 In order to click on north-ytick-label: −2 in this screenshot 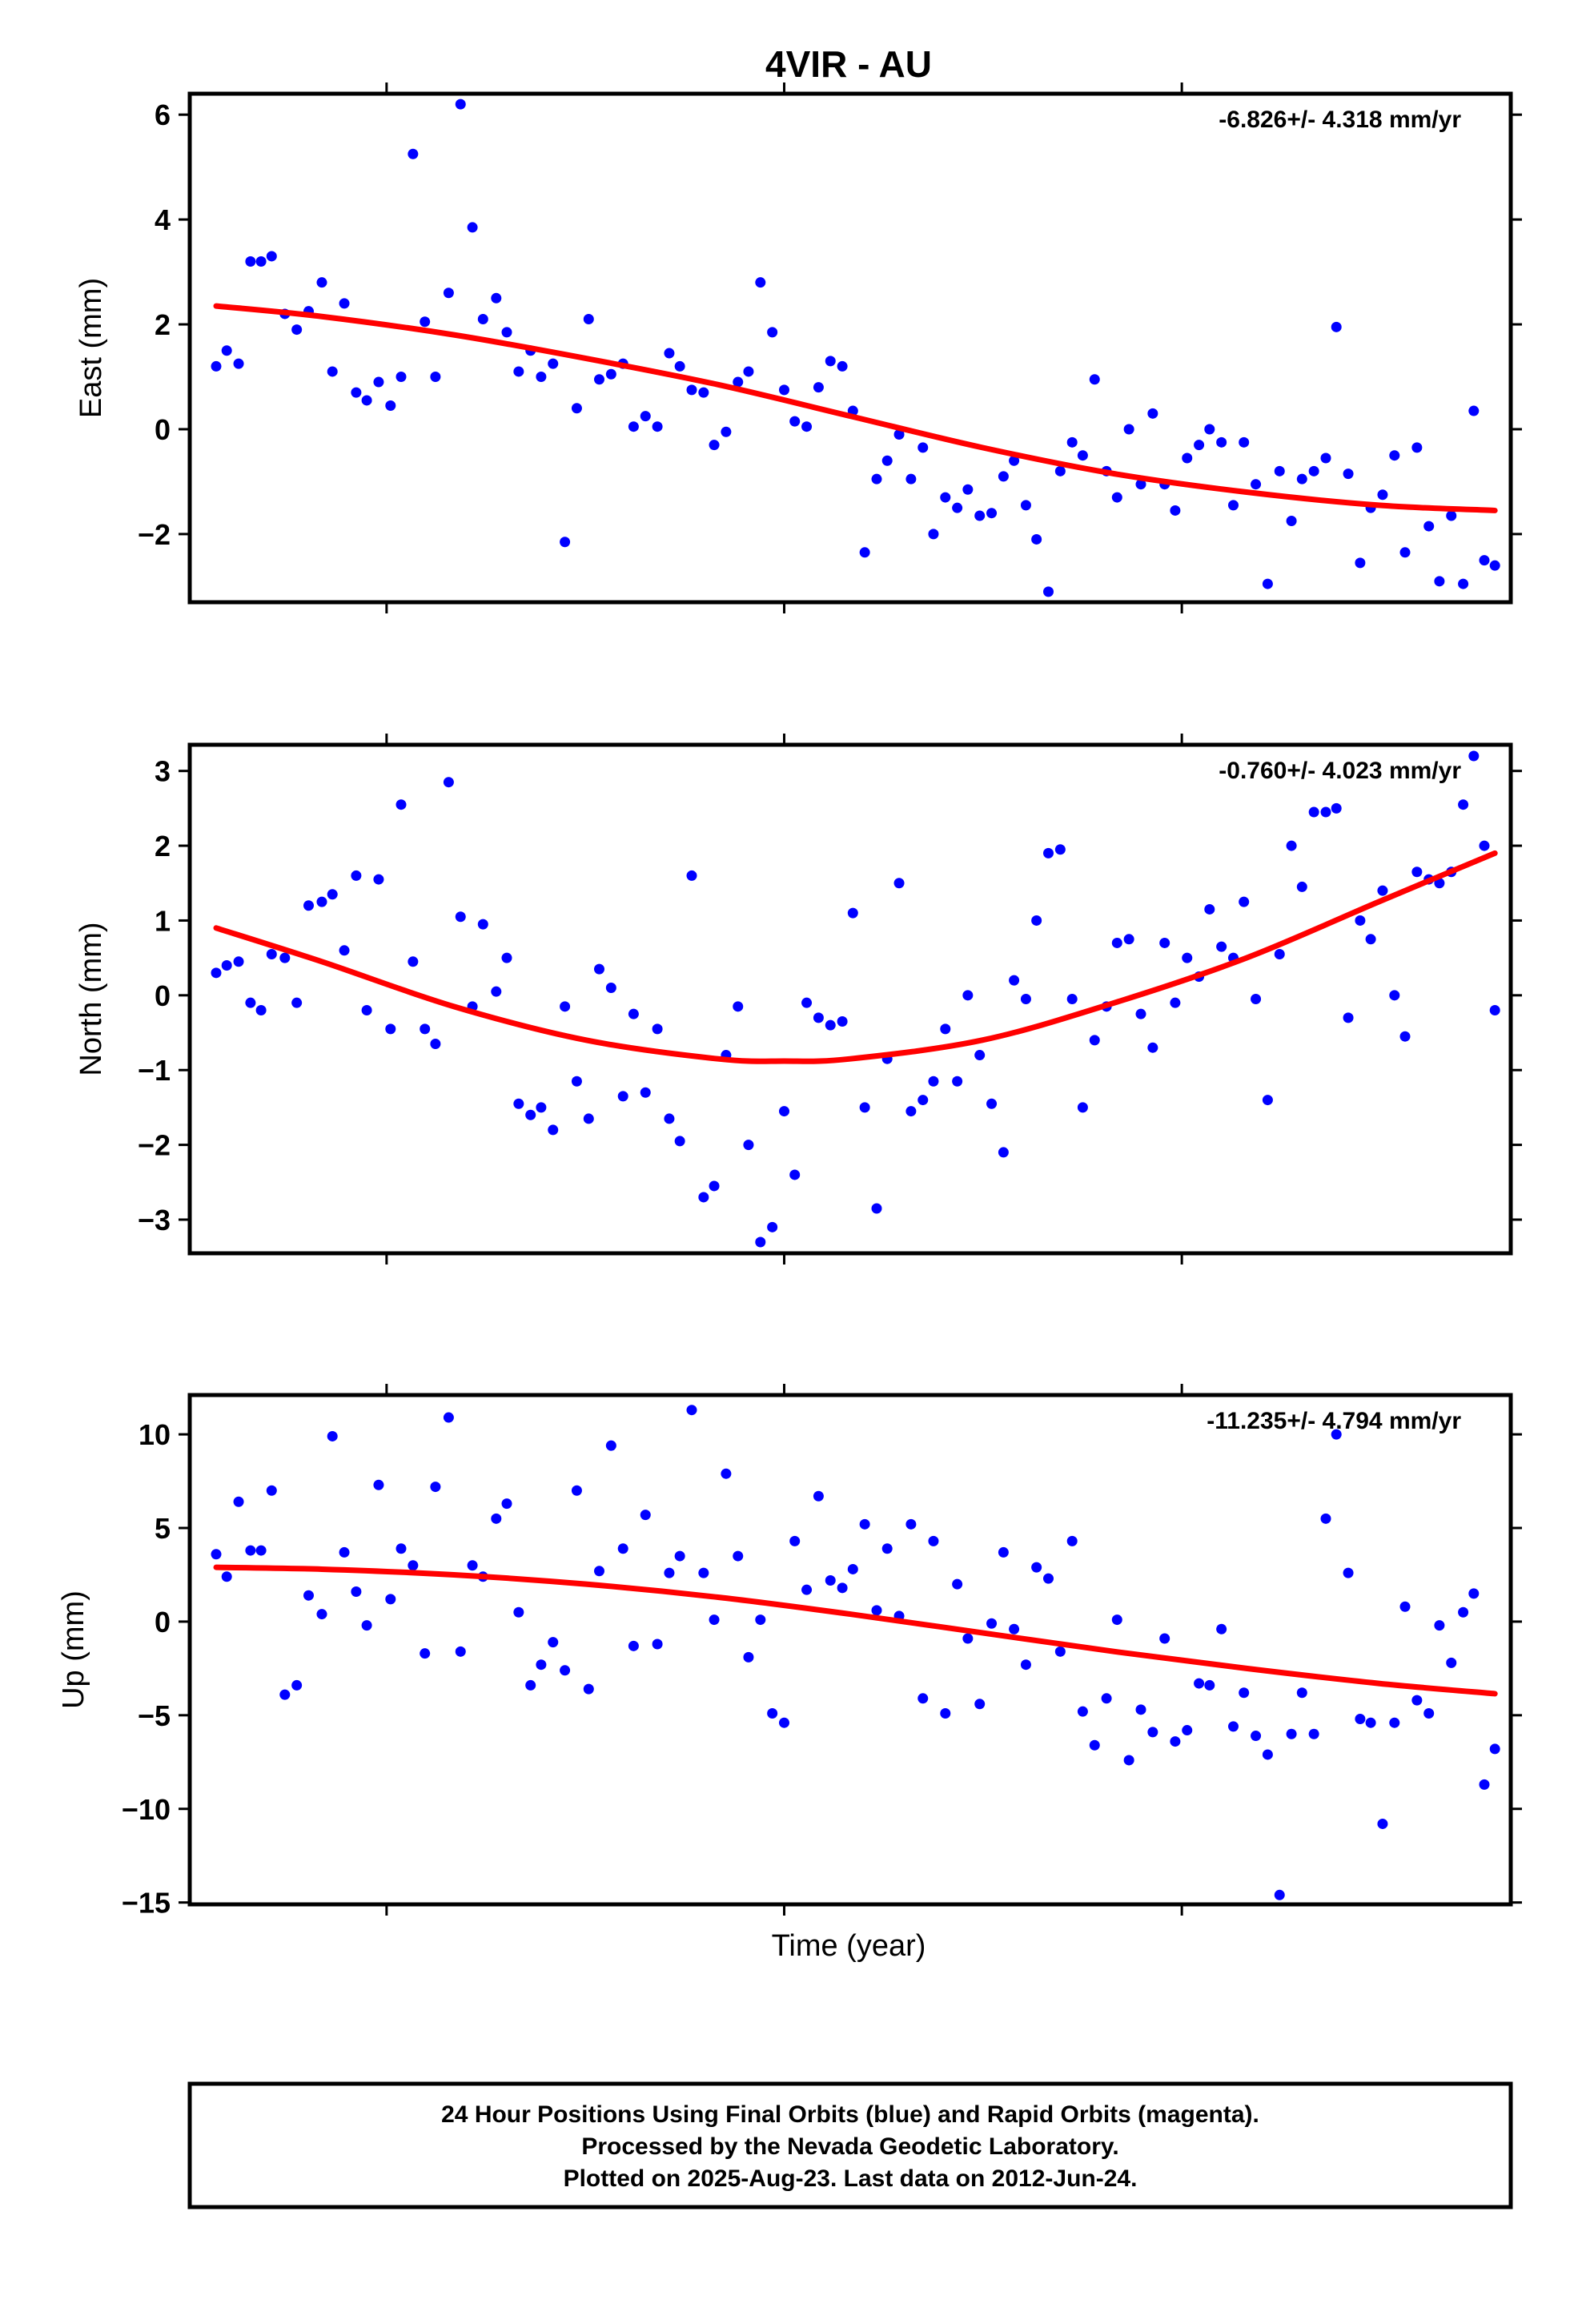, I will do `click(154, 1146)`.